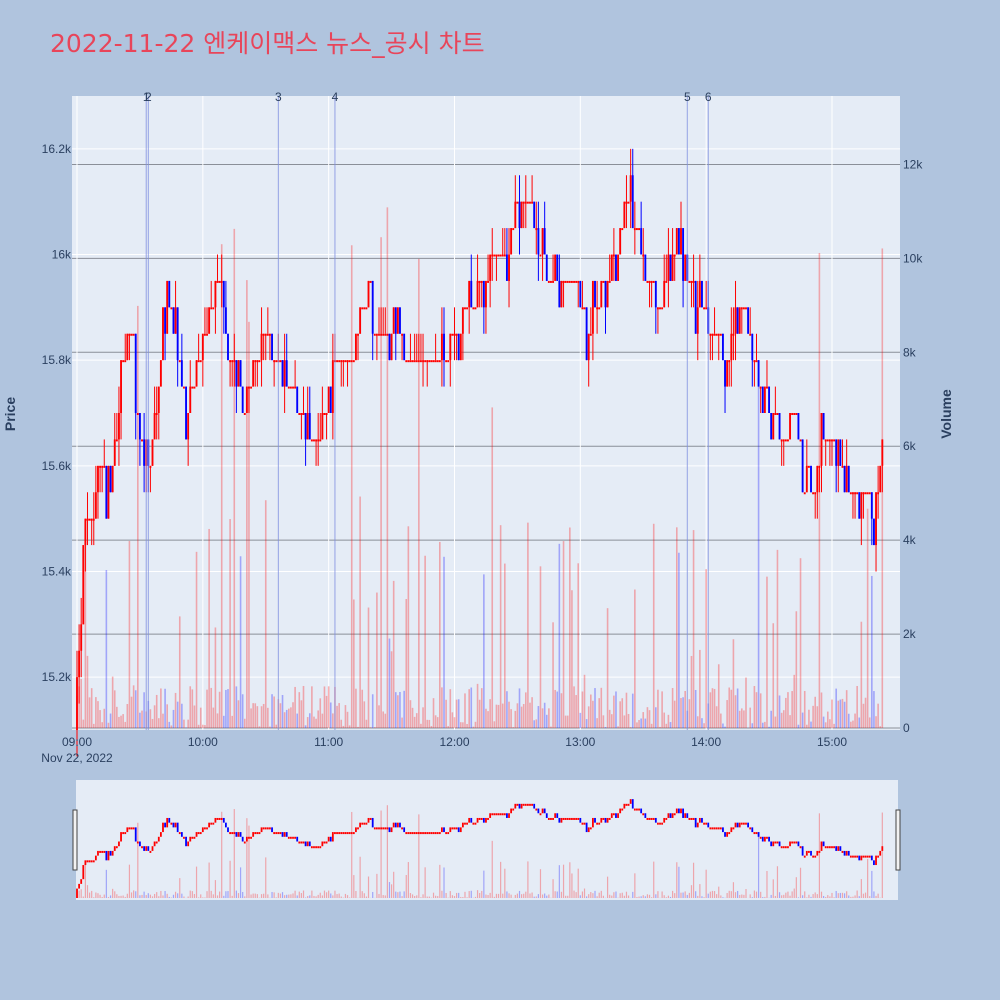 This screenshot has height=1000, width=1000. Describe the element at coordinates (75, 840) in the screenshot. I see `range-slider-left-handle` at that location.